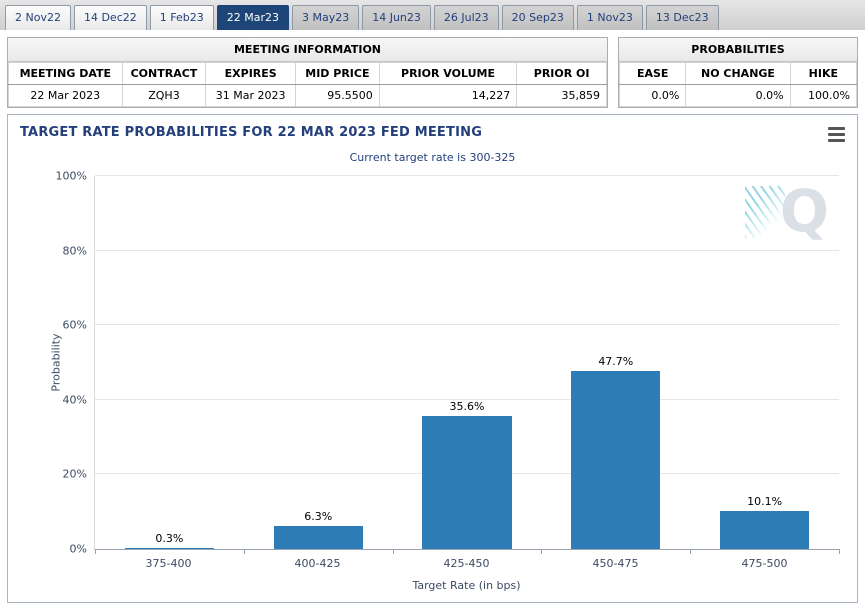 The width and height of the screenshot is (865, 611). I want to click on tab-14jun23: 14 Jun23, so click(396, 17).